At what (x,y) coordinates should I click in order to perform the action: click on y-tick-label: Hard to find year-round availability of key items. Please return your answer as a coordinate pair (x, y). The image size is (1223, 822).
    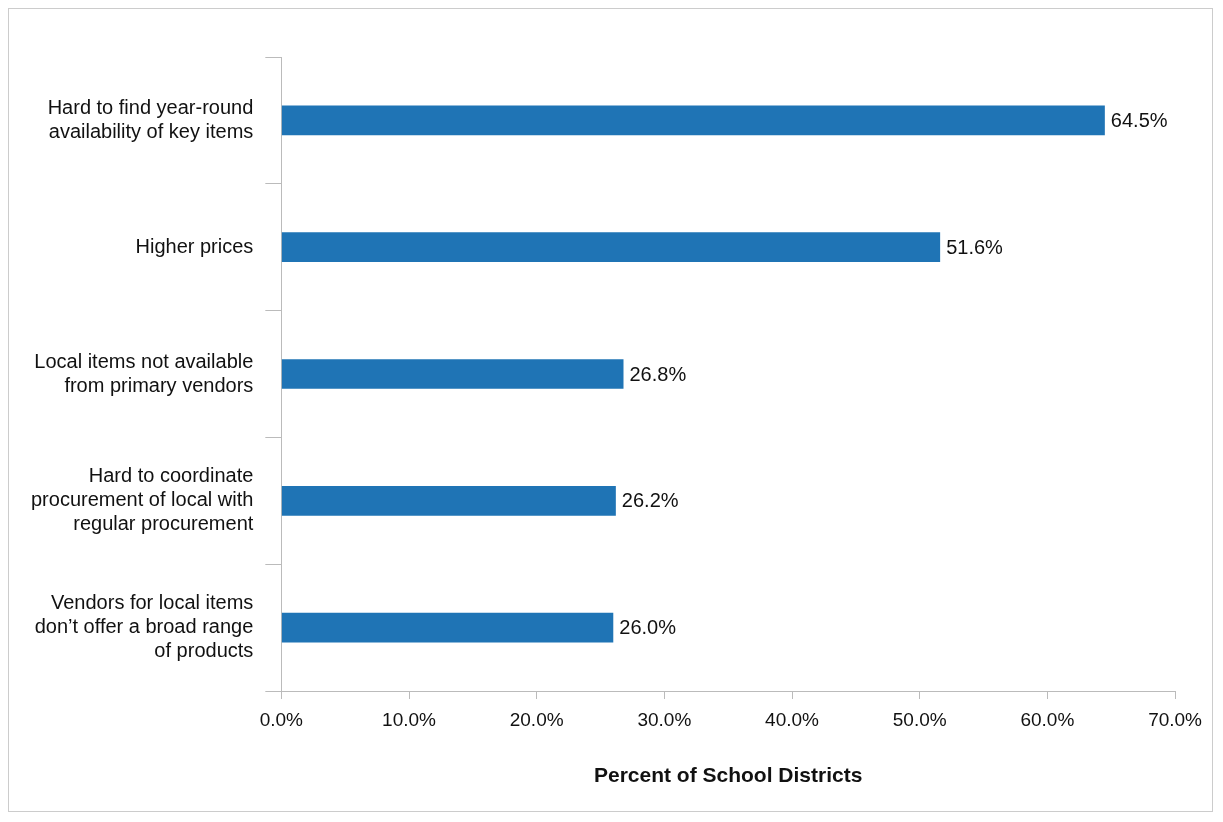
    Looking at the image, I should click on (150, 118).